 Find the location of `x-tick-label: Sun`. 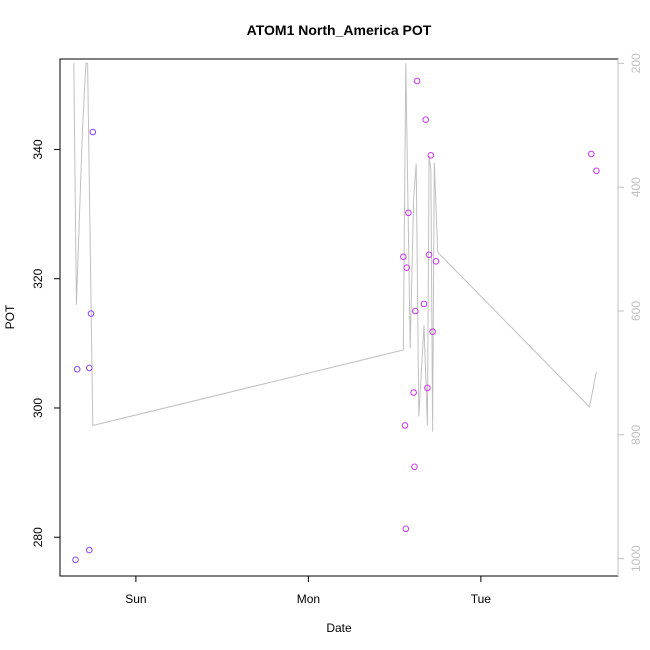

x-tick-label: Sun is located at coordinates (135, 599).